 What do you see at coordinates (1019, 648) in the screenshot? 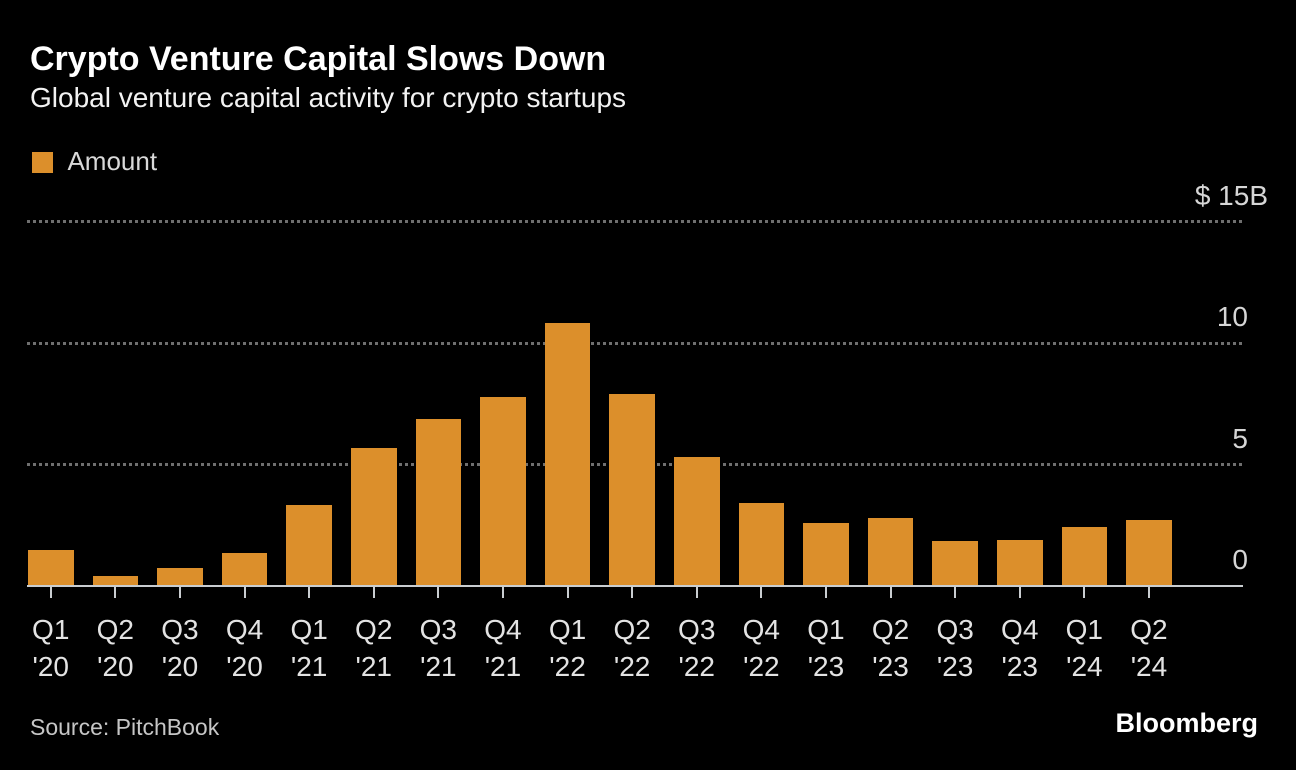
I see `x-tick-label: Q4'23` at bounding box center [1019, 648].